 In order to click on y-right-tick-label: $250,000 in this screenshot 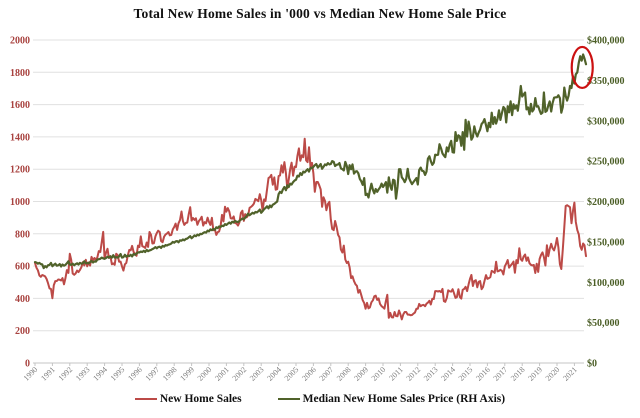, I will do `click(606, 162)`.